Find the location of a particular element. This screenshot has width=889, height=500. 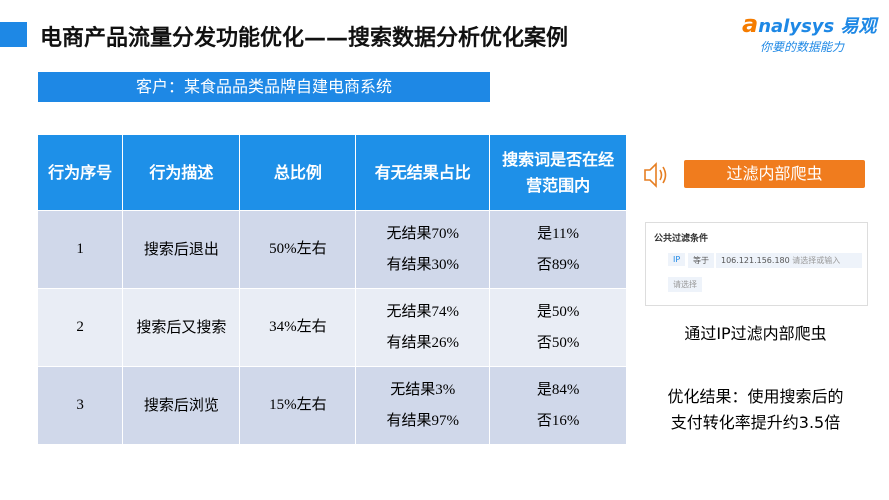

table-cell: 搜索后浏览 is located at coordinates (181, 405).